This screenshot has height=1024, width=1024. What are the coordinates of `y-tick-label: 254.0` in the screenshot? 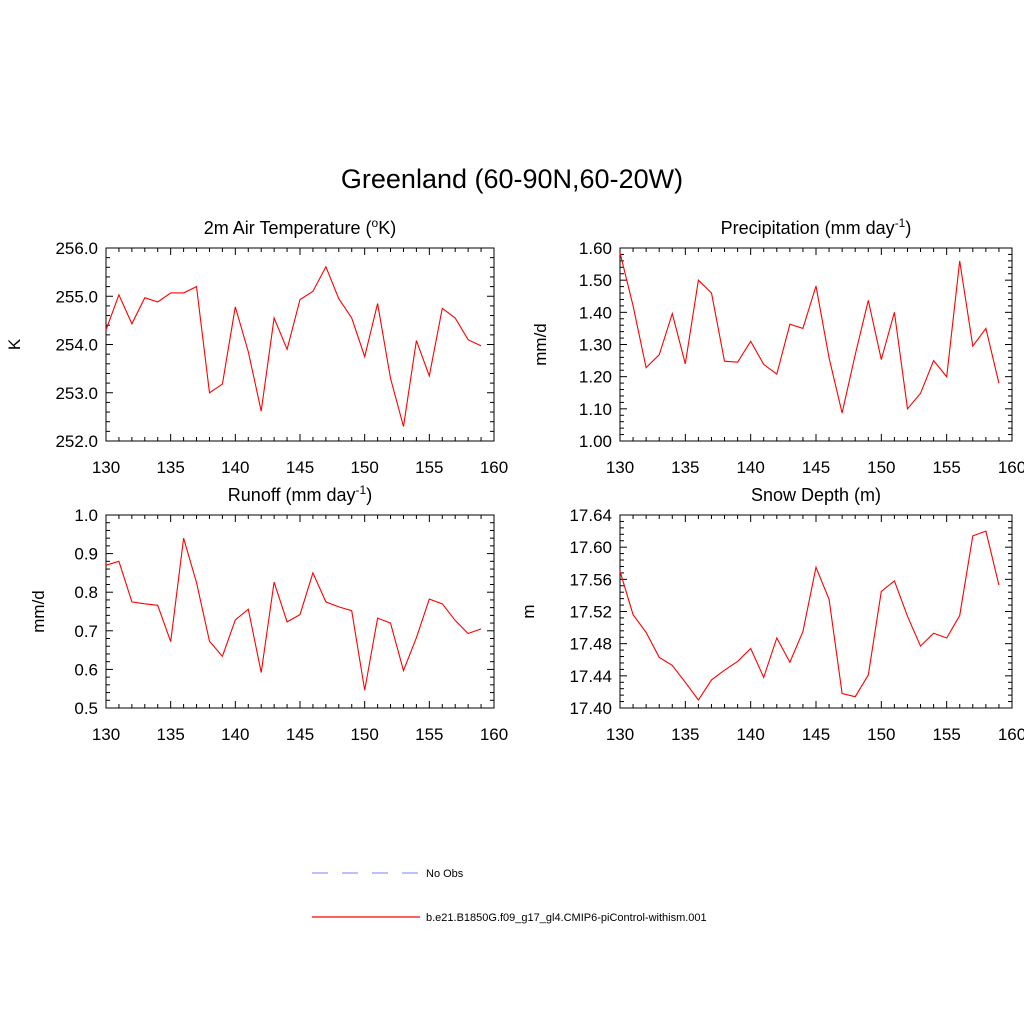 It's located at (76, 345).